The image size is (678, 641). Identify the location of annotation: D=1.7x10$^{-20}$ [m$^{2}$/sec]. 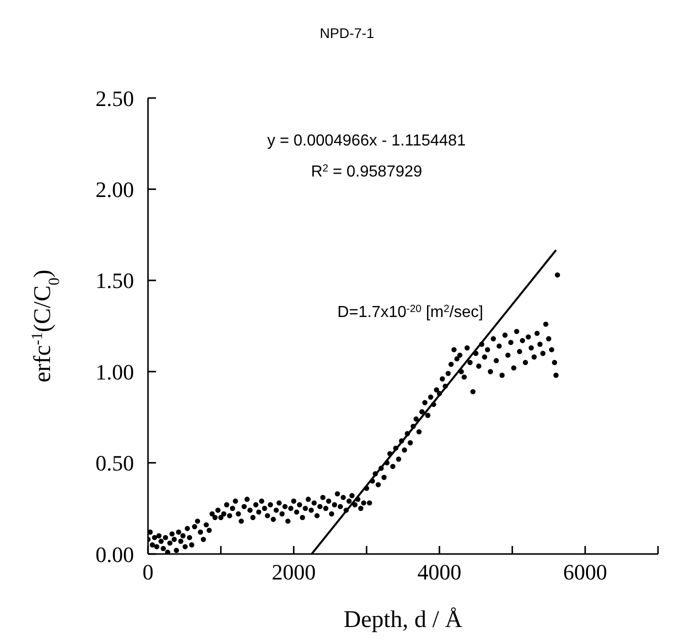
(410, 312).